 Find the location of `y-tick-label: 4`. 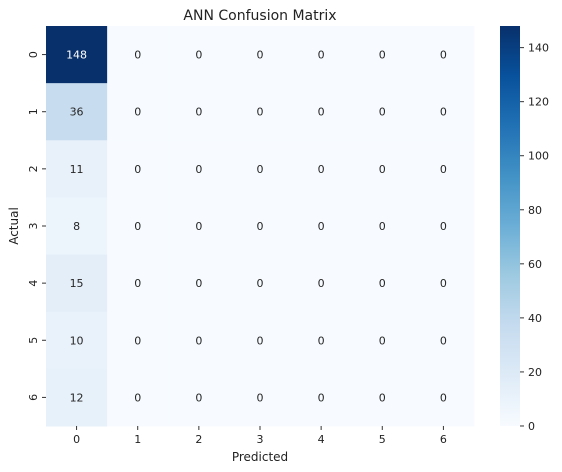

y-tick-label: 4 is located at coordinates (33, 283).